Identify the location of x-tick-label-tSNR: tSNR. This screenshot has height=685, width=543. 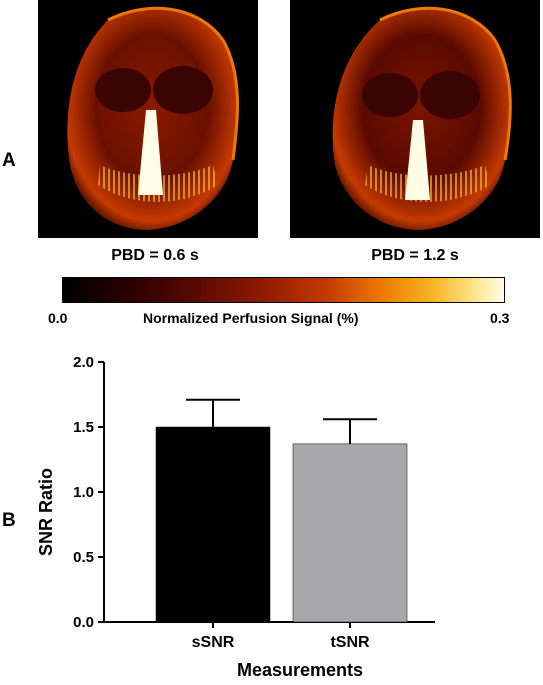
(350, 642).